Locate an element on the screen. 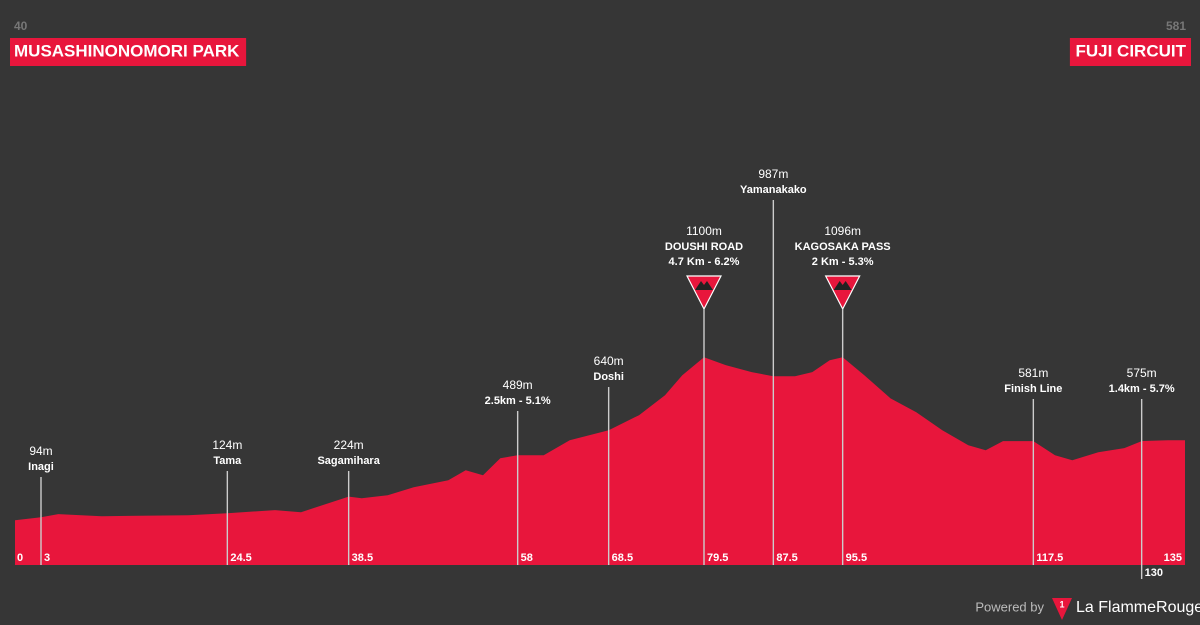 The image size is (1200, 625). brand-logo is located at coordinates (1062, 609).